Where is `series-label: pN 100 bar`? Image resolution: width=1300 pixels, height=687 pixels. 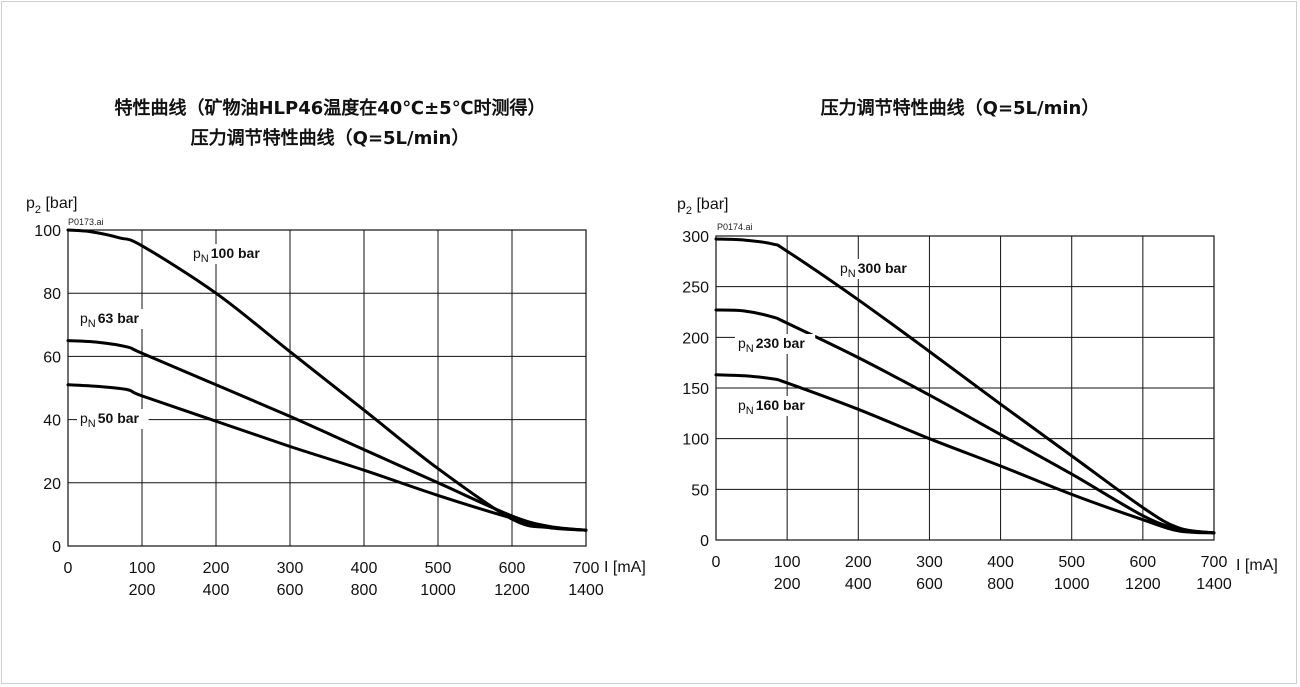
series-label: pN 100 bar is located at coordinates (226, 255).